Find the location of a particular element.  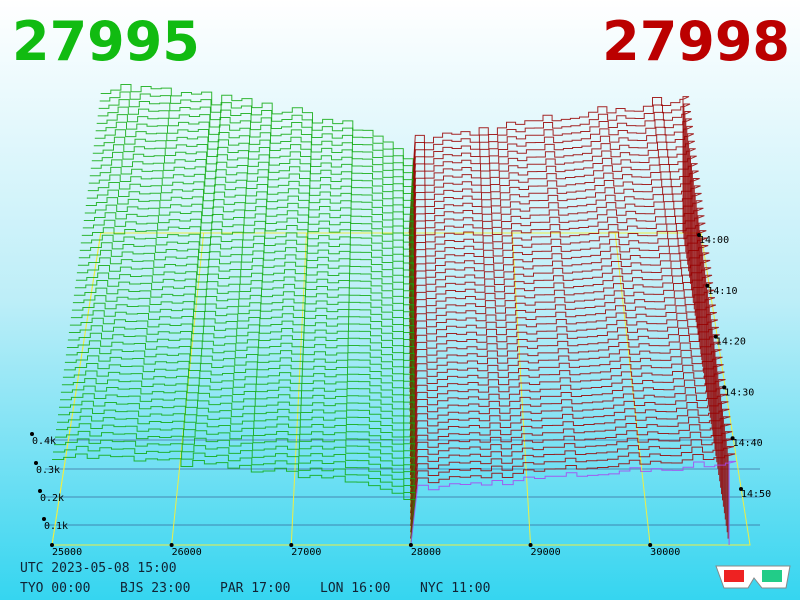

price-label: 30000 is located at coordinates (665, 552).